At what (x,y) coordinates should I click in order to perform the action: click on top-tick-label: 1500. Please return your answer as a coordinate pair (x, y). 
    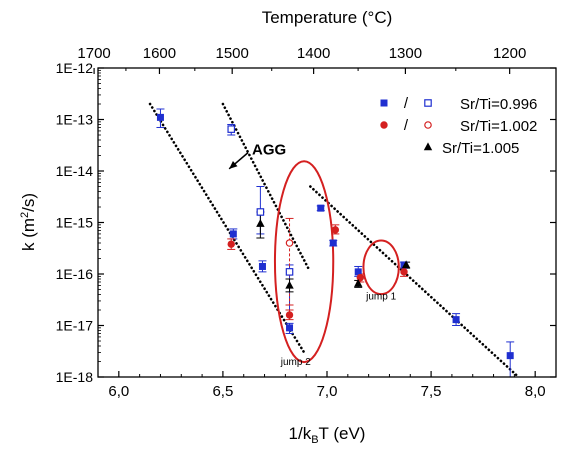
    Looking at the image, I should click on (232, 53).